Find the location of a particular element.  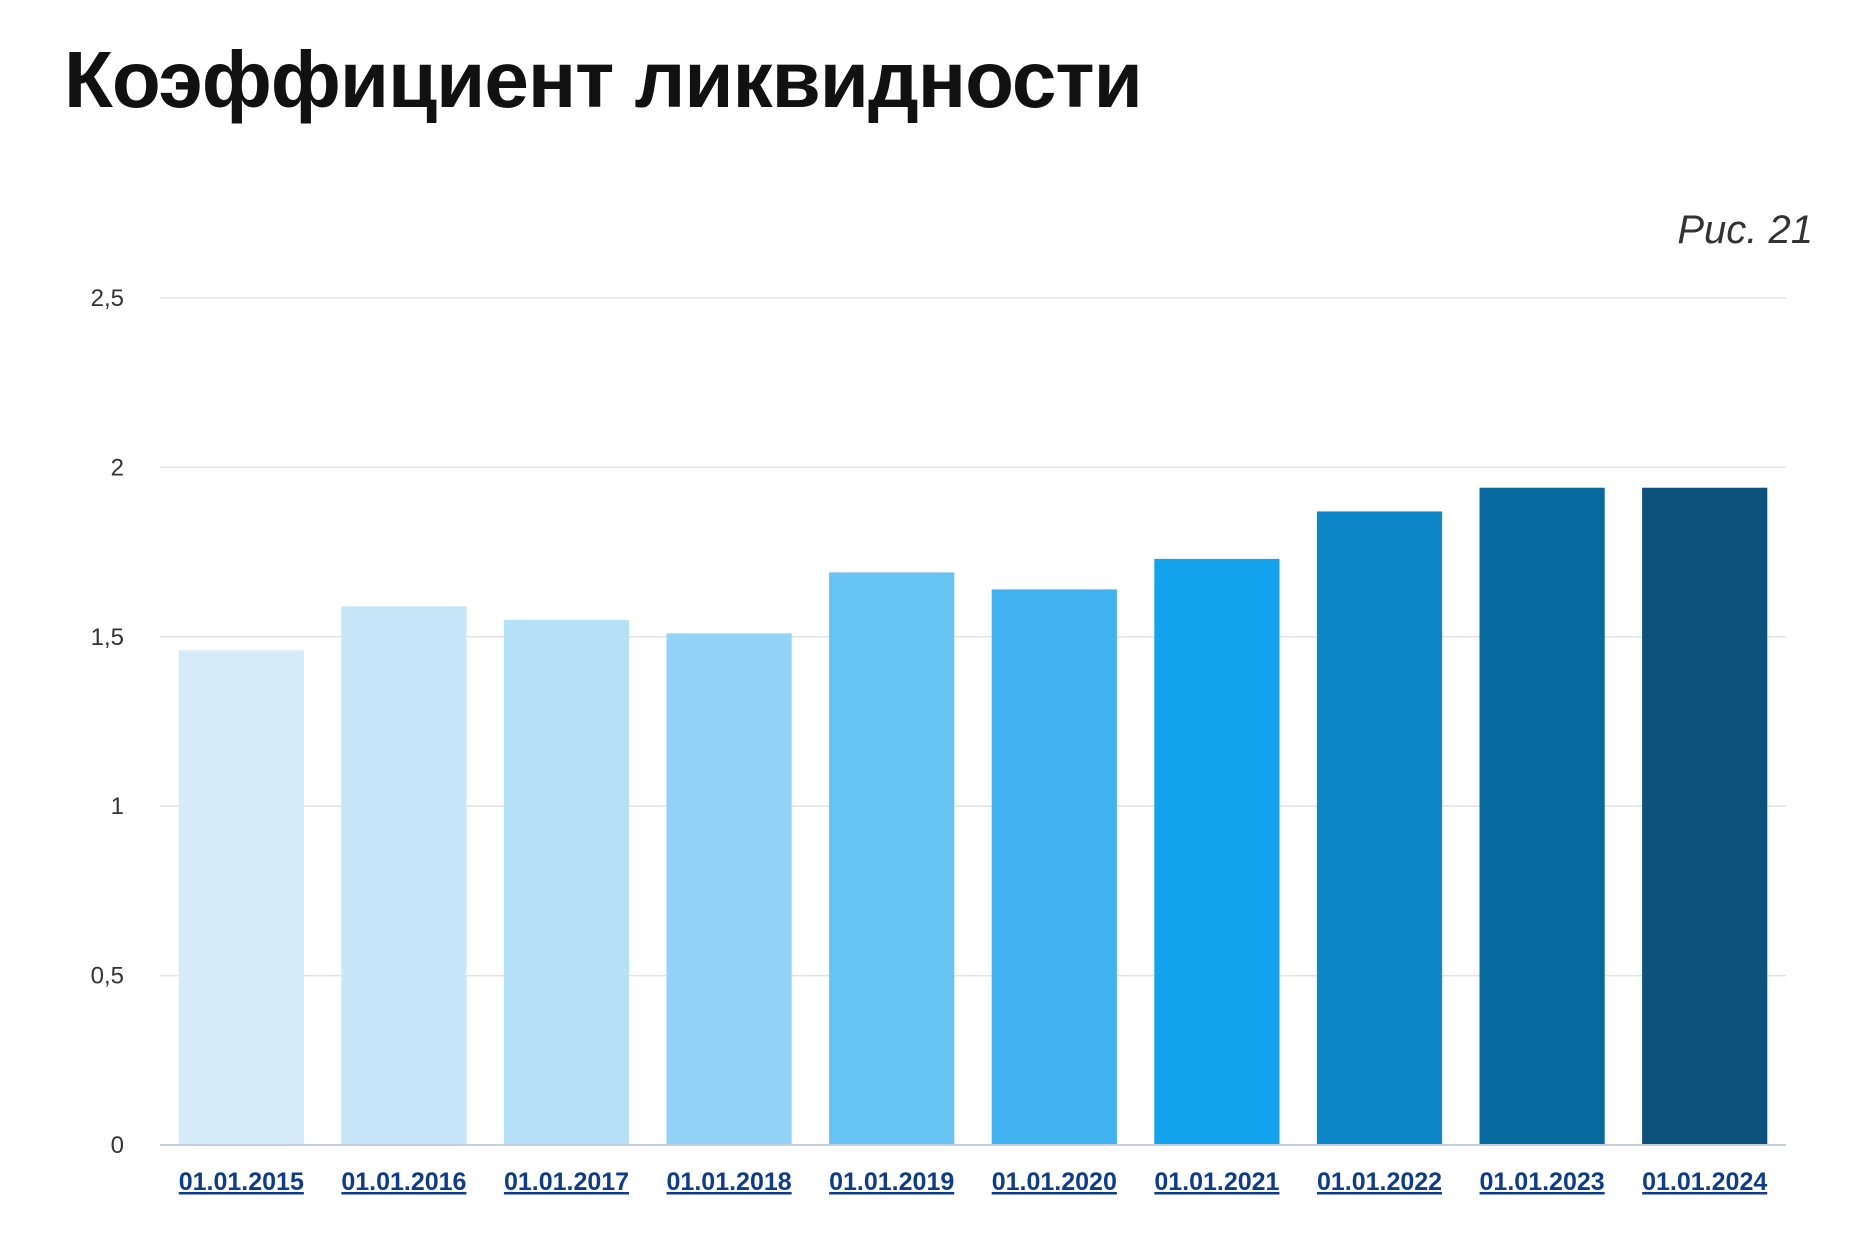

bar-01.01.2017 is located at coordinates (566, 882).